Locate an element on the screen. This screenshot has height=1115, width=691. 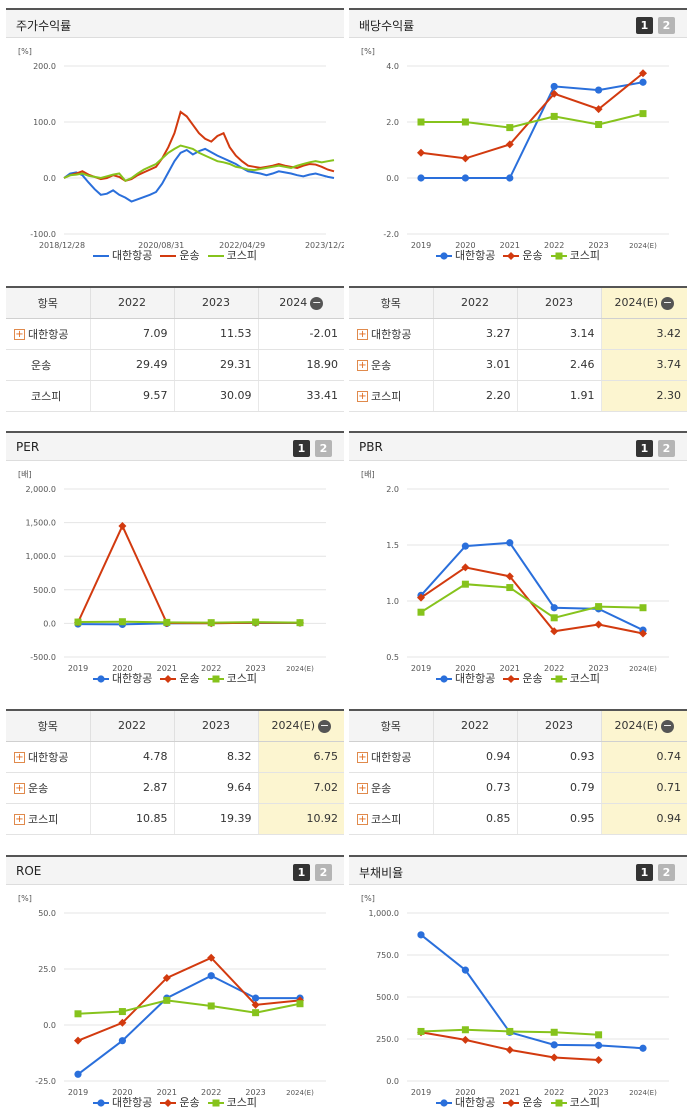
x-tick-label: 2024(E) is located at coordinates (643, 669).